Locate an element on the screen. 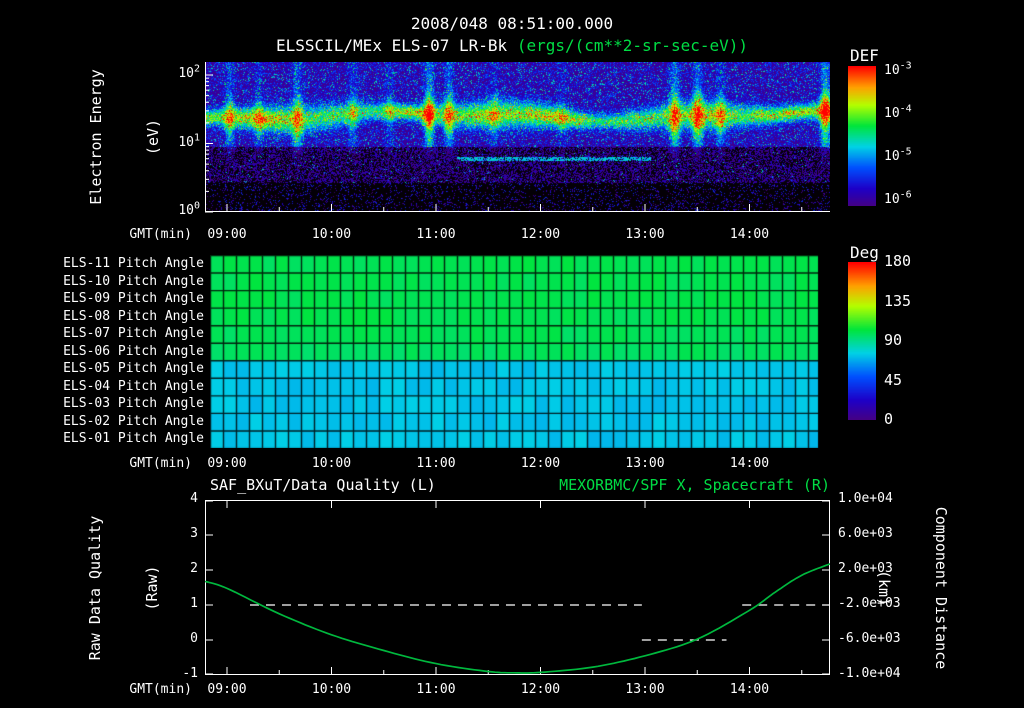 This screenshot has height=708, width=1024. energy-spectrogram-image is located at coordinates (517, 137).